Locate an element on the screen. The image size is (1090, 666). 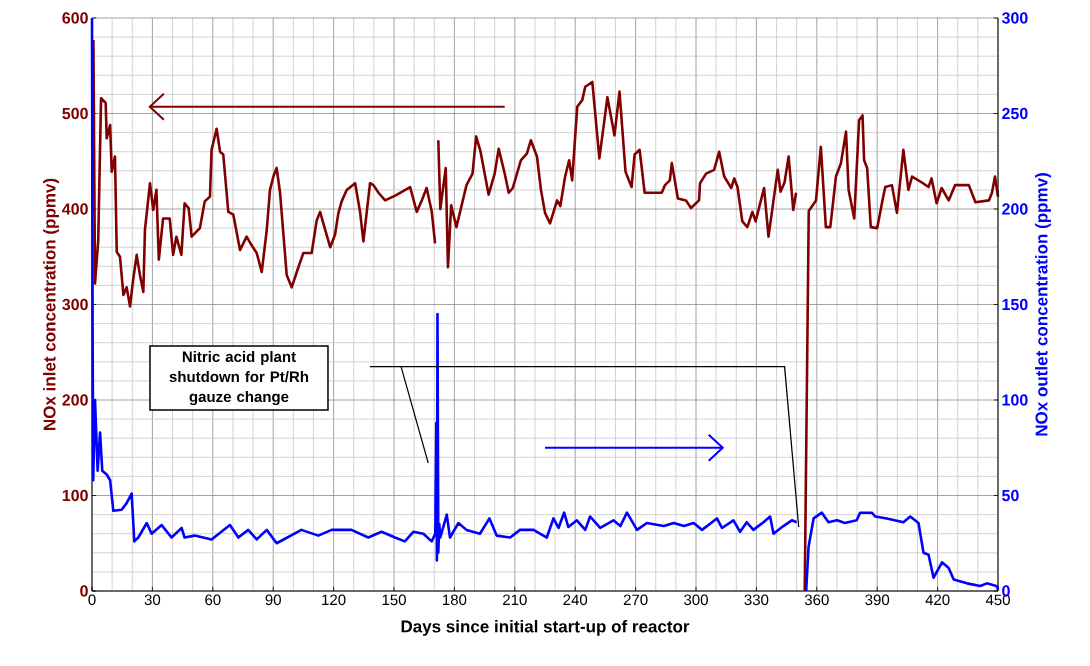
y2-tick-label: 200 is located at coordinates (1015, 209).